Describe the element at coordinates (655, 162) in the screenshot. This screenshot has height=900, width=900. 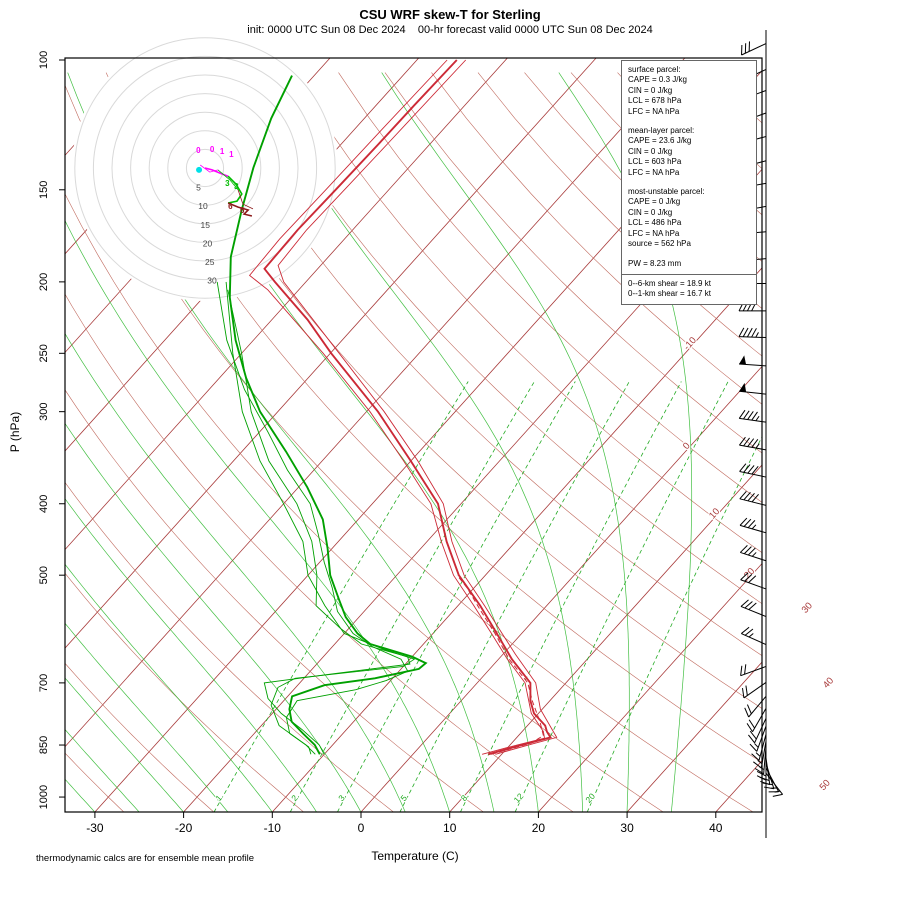
I see `info-line: LCL = 603 hPa` at that location.